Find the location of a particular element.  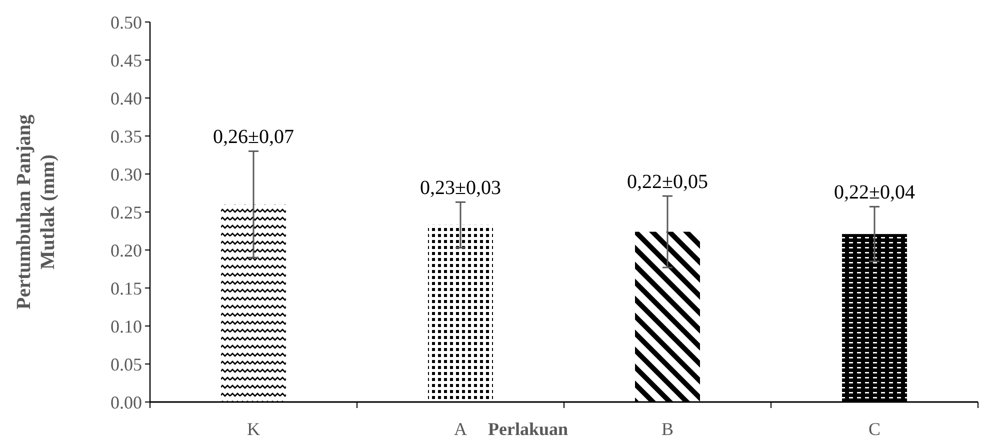

y-tick-label: 0.00 is located at coordinates (126, 402).